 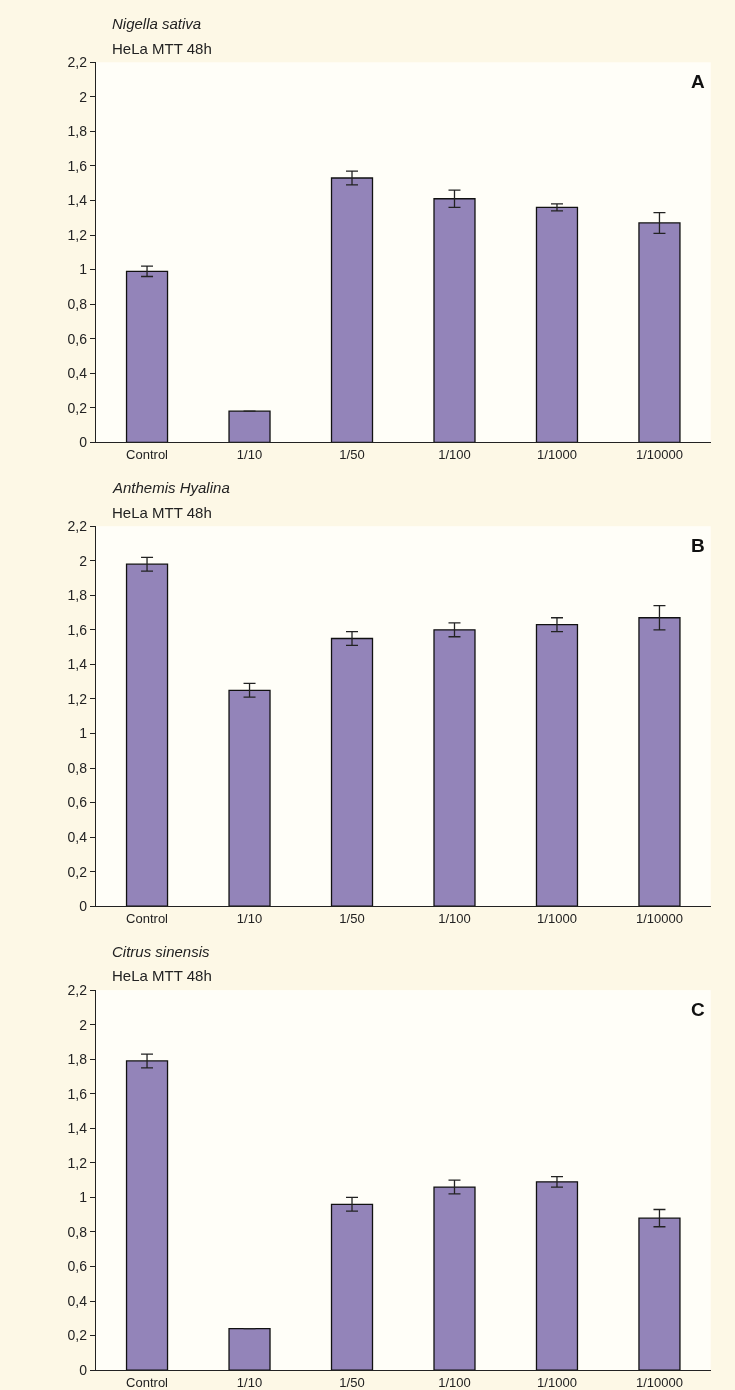 I want to click on annotation: B, so click(x=698, y=545).